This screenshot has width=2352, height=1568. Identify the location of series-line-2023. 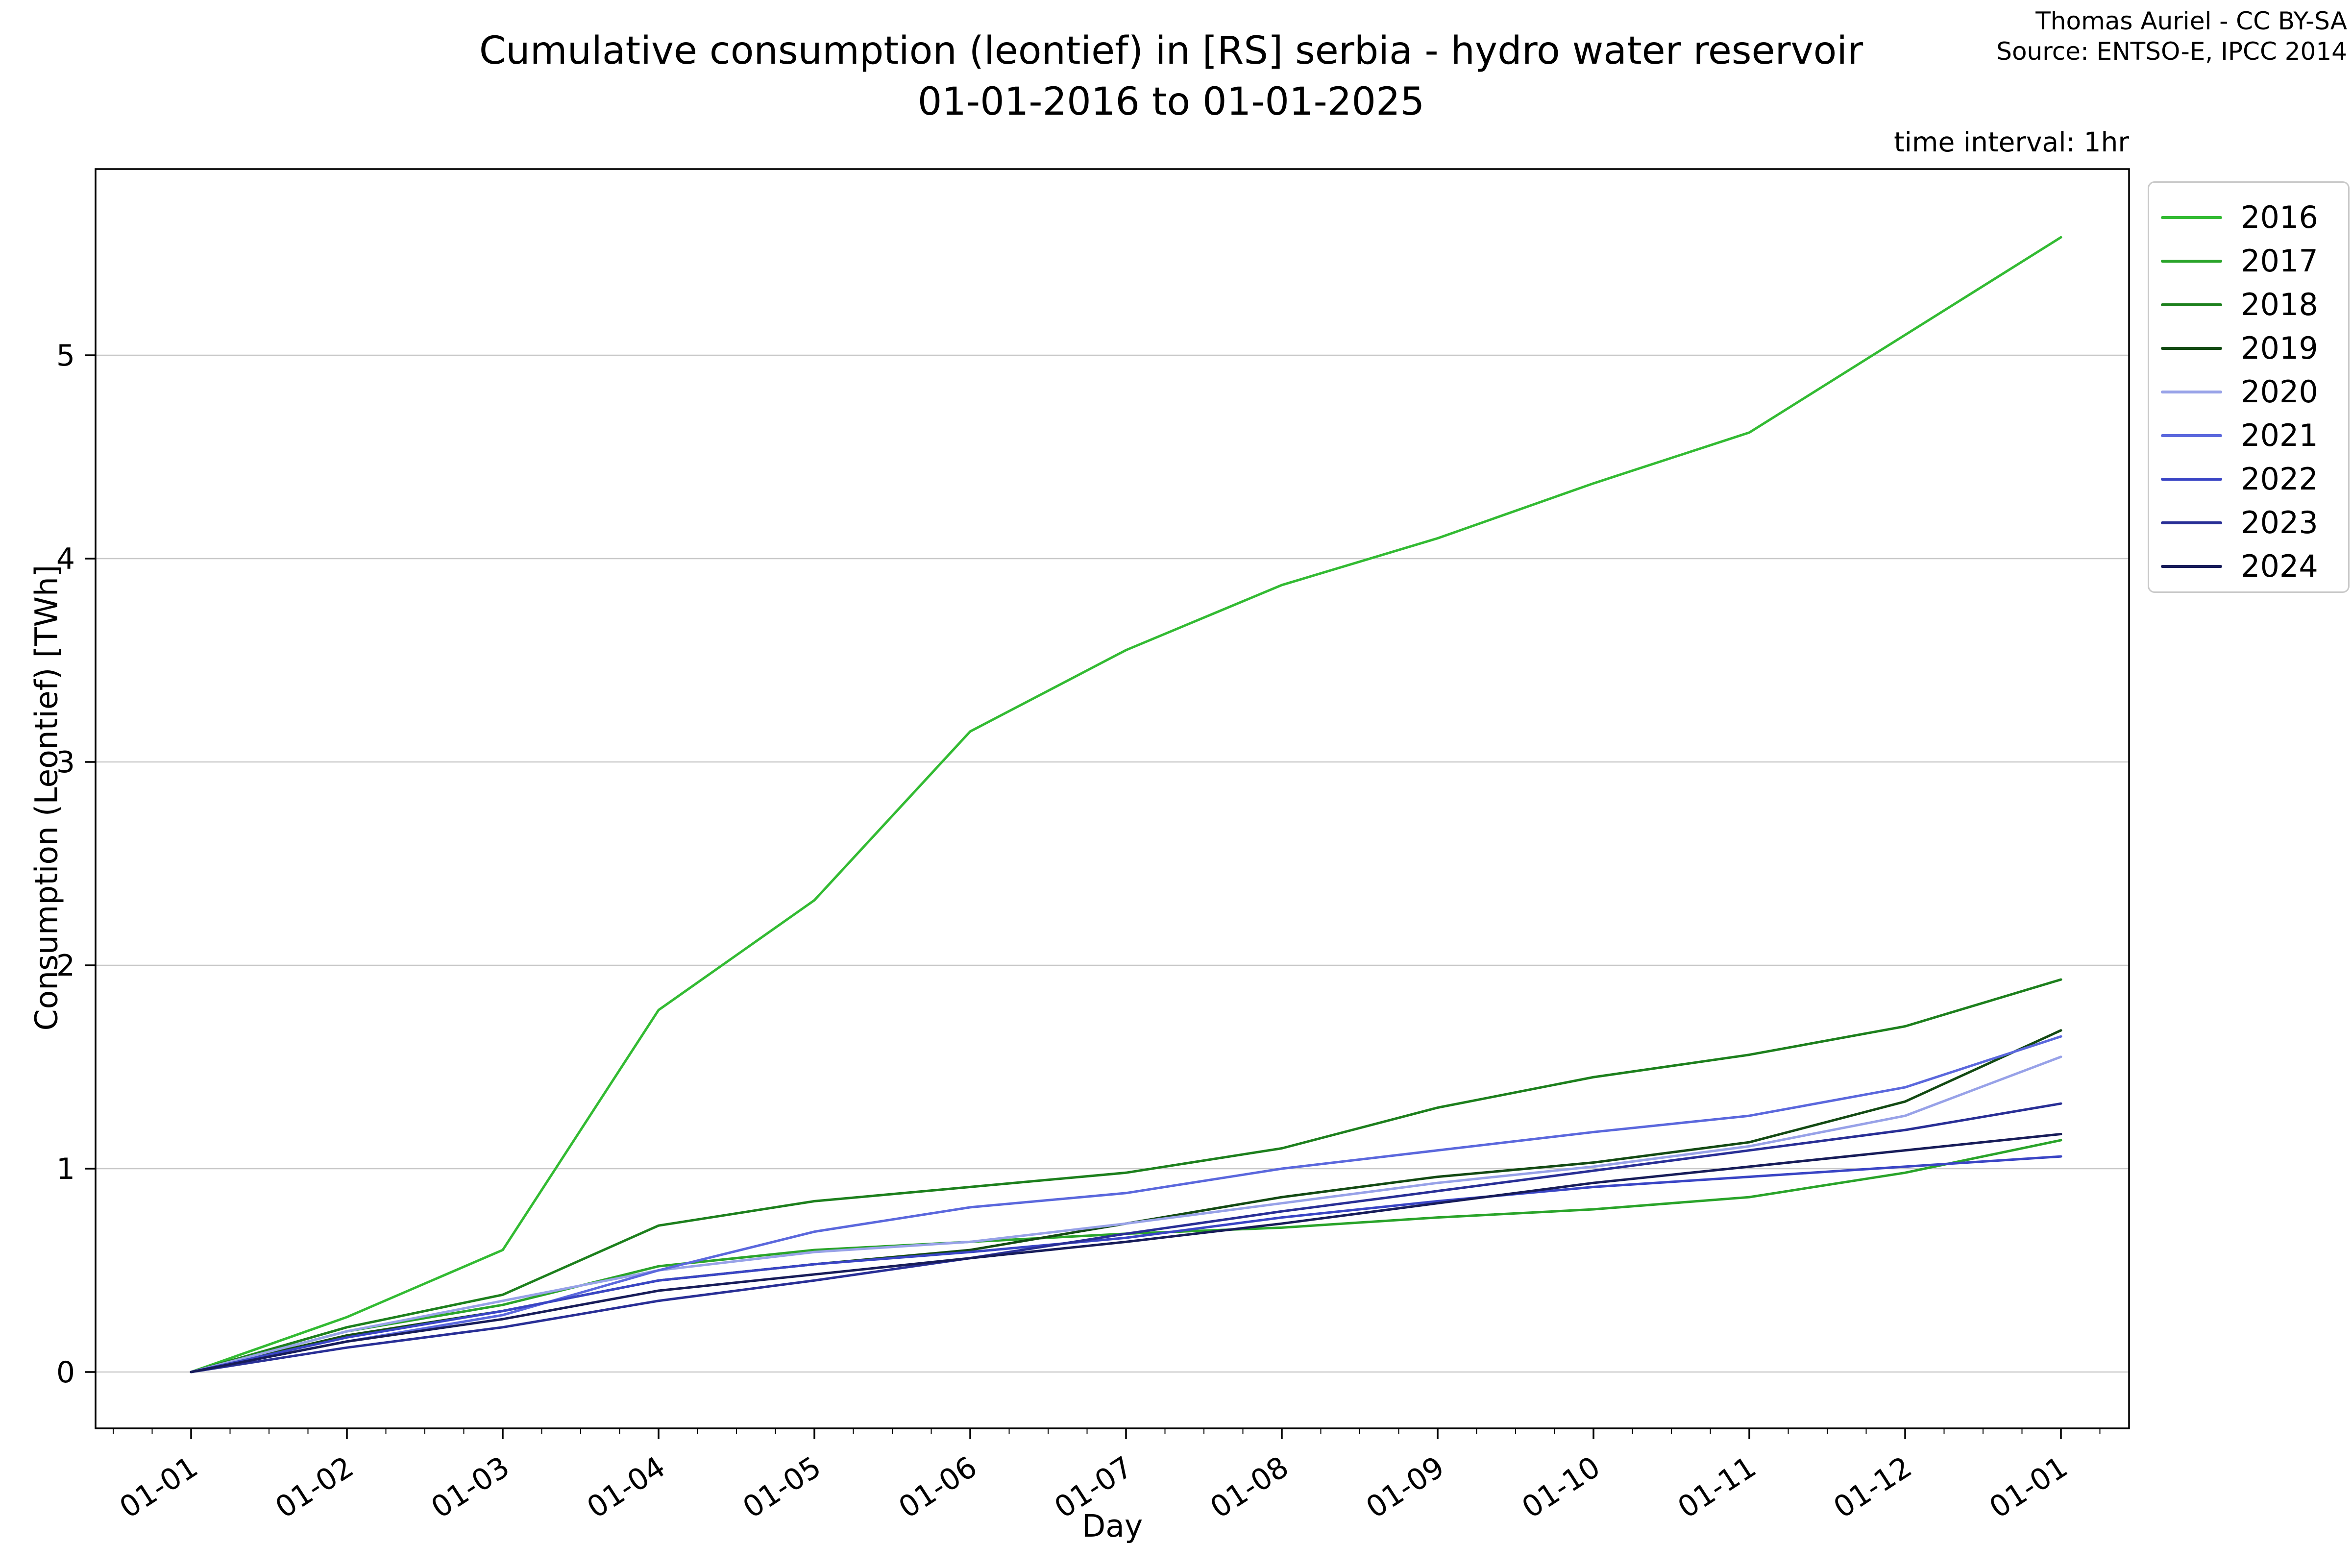
(1126, 1237).